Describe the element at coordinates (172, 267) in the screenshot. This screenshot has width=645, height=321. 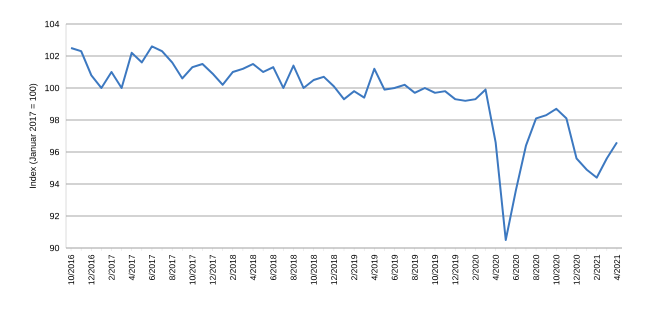
I see `x-tick-label: 8/2017` at that location.